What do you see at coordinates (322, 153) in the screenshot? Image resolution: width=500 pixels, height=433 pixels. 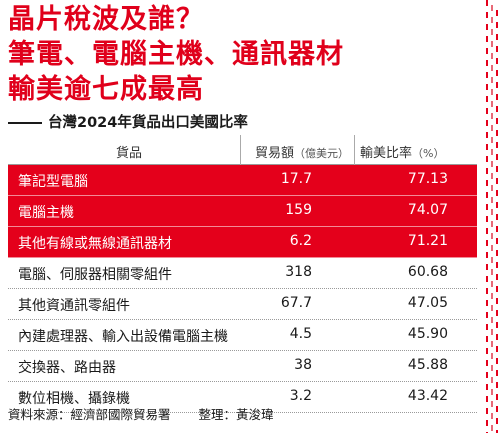 I see `header-trade-unit: （億美元）` at bounding box center [322, 153].